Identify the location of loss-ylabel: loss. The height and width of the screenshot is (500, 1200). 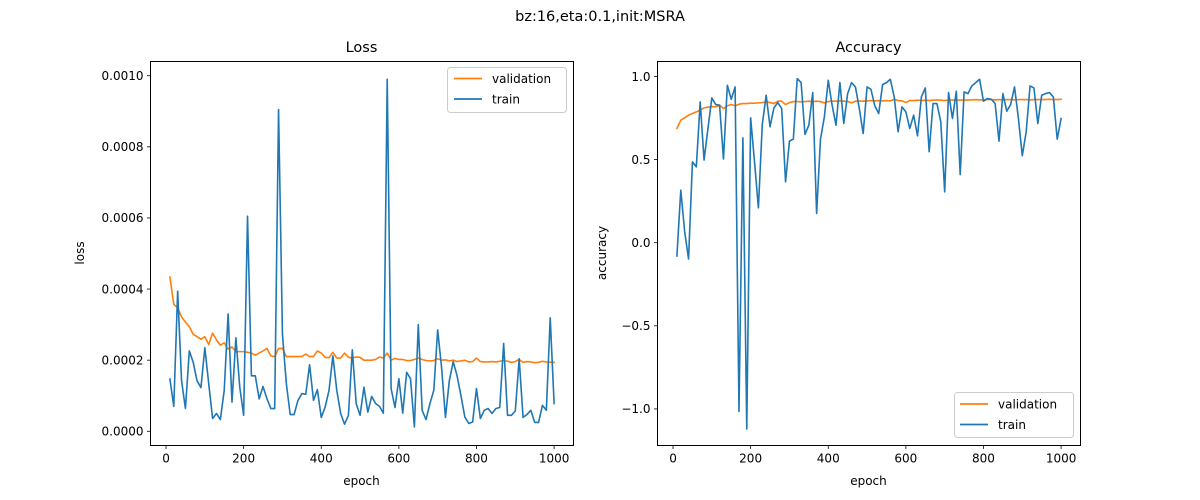
(80, 252).